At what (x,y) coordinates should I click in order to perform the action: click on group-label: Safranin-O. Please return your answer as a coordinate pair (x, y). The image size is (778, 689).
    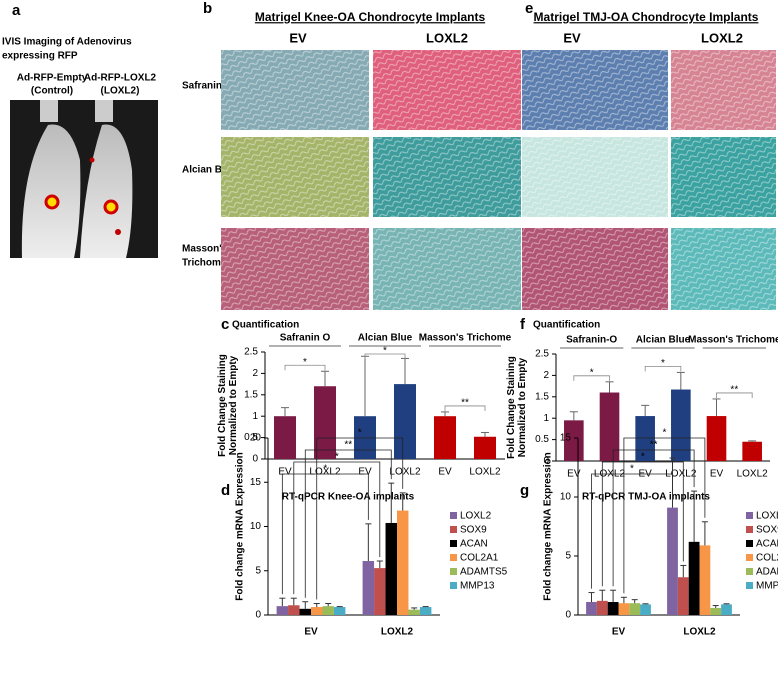
    Looking at the image, I should click on (591, 340).